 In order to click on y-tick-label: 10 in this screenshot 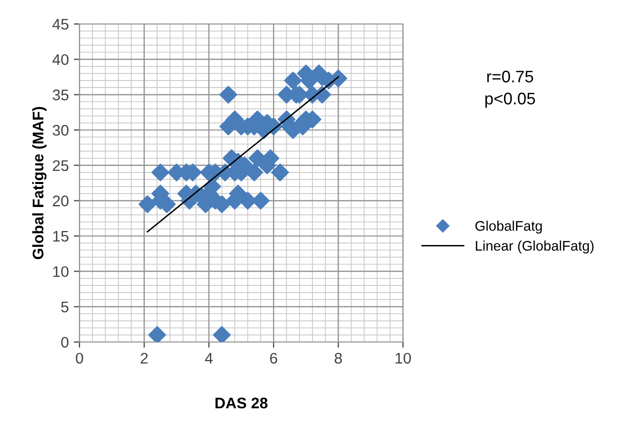, I will do `click(60, 272)`.